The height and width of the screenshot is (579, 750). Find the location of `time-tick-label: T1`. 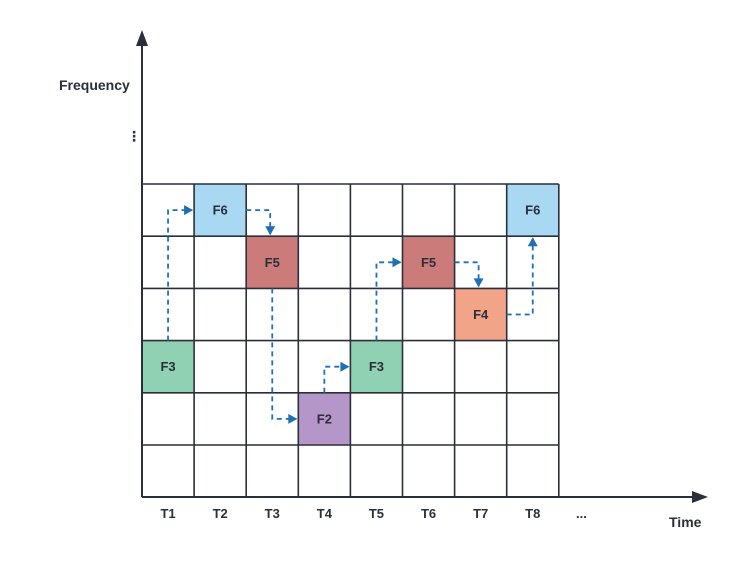

time-tick-label: T1 is located at coordinates (167, 513).